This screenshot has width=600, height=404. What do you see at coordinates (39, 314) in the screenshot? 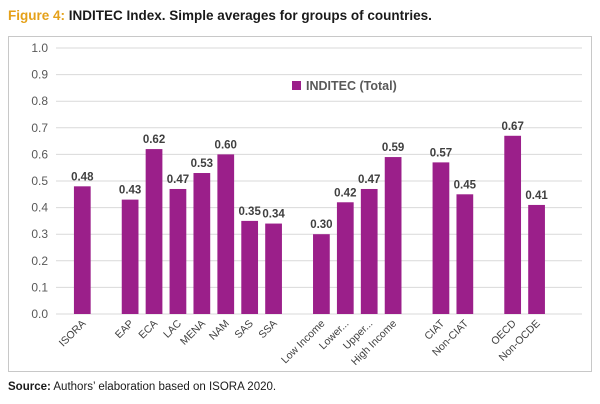
I see `y-tick-label: 0.0` at bounding box center [39, 314].